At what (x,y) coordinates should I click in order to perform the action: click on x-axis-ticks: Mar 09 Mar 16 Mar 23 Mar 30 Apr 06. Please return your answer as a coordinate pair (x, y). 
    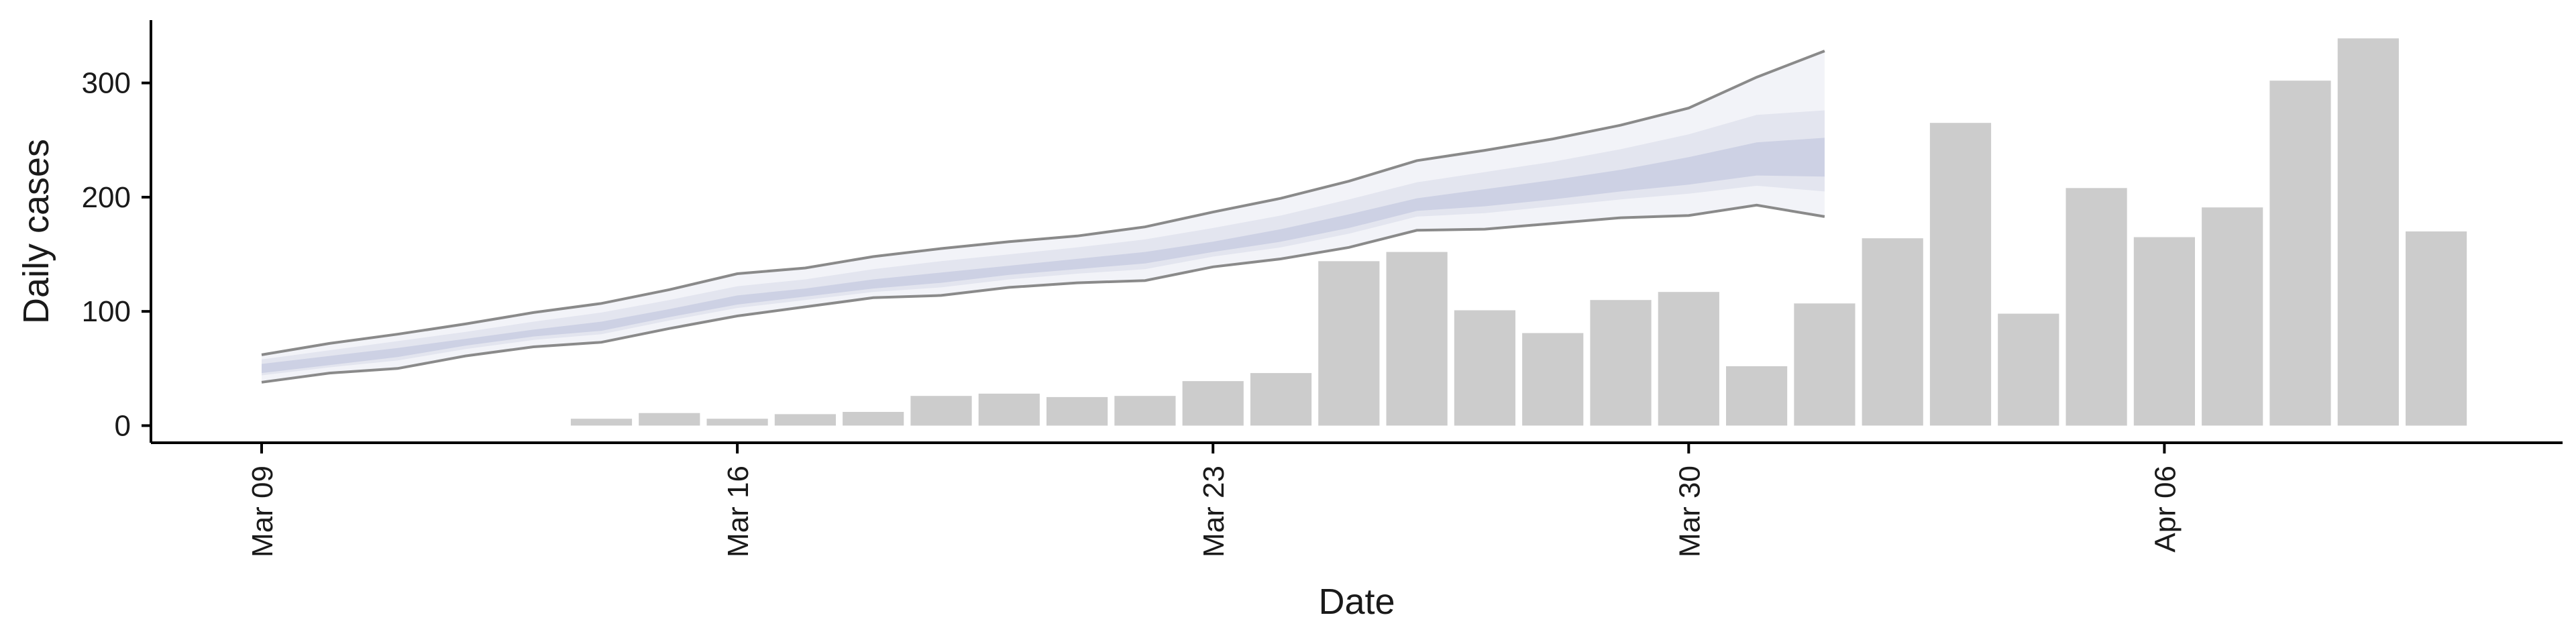
    Looking at the image, I should click on (1214, 500).